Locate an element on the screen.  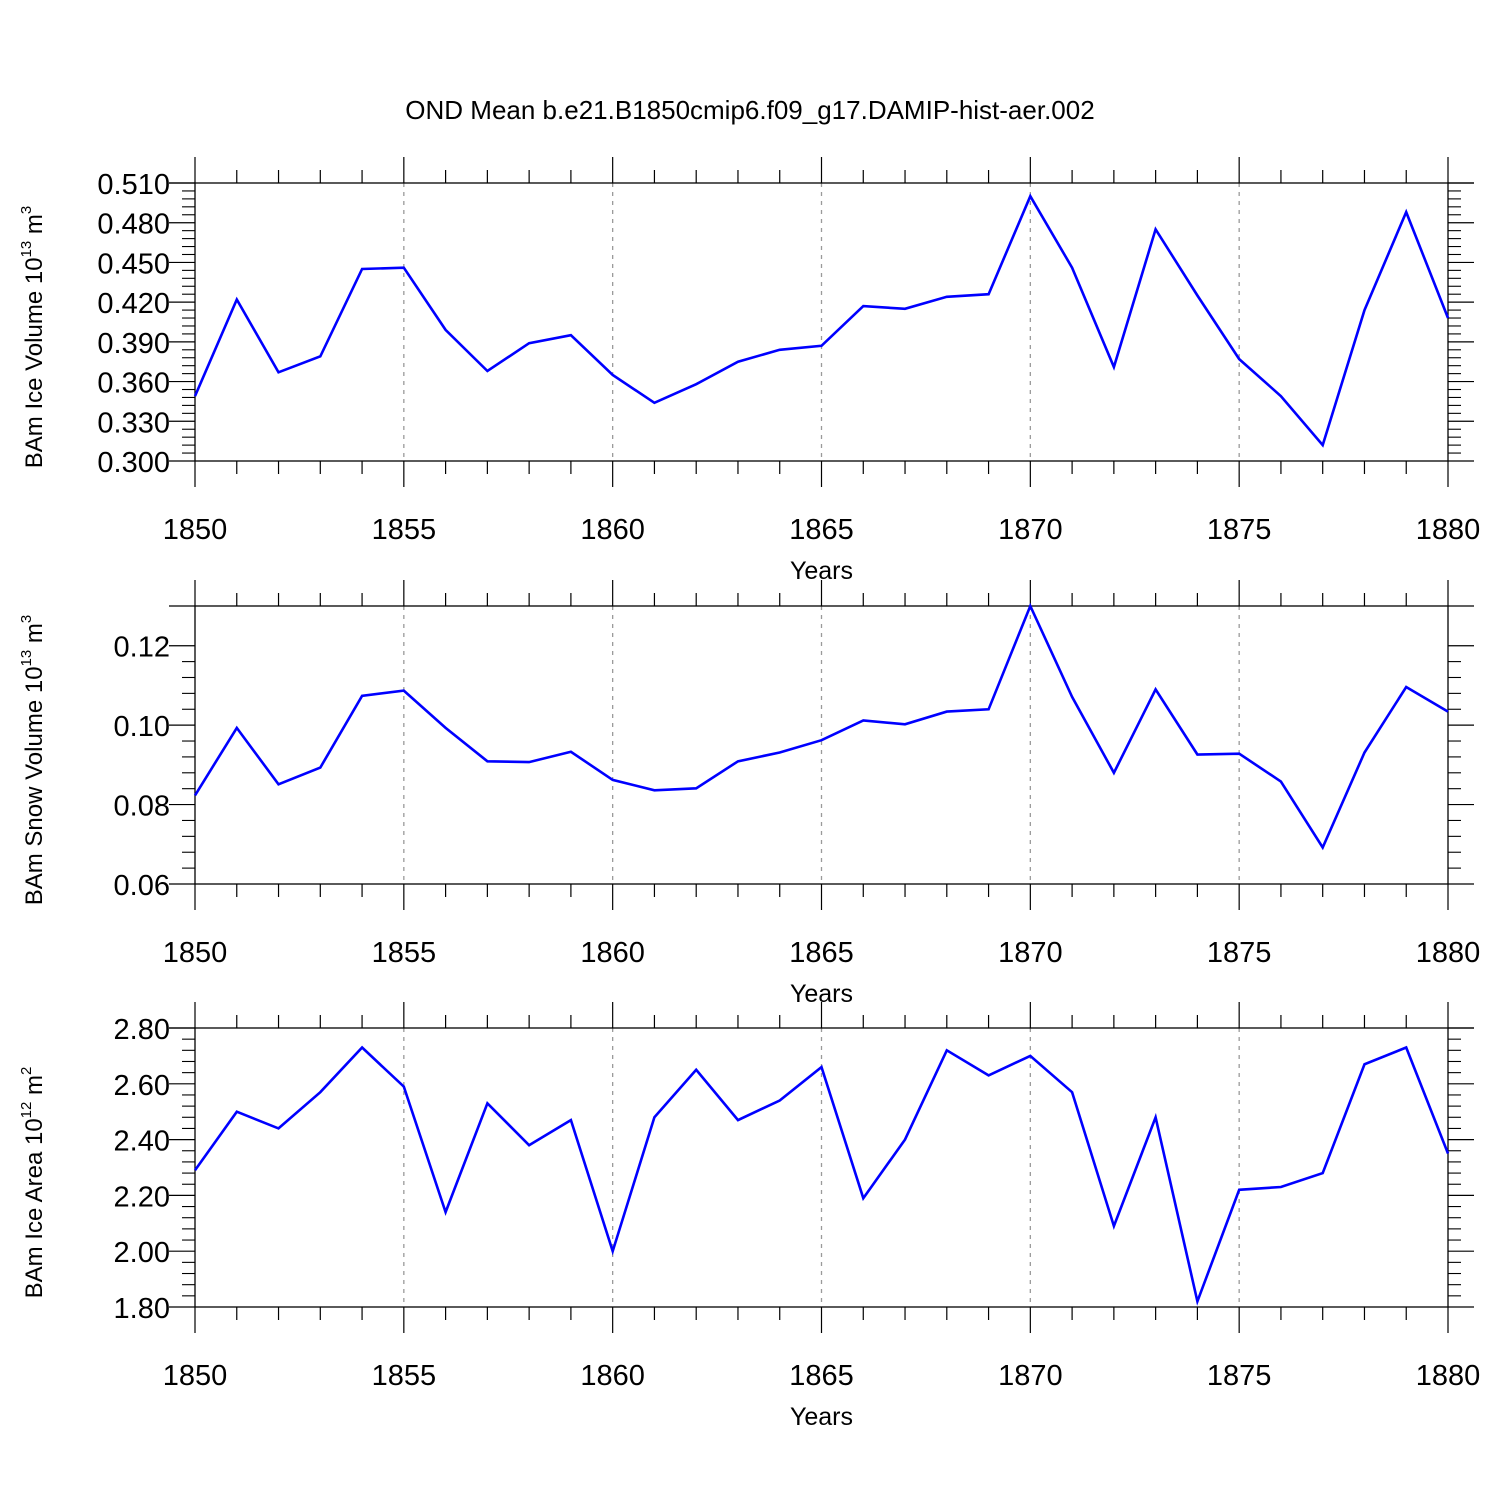
y-tick-label: 0.390 is located at coordinates (133, 344).